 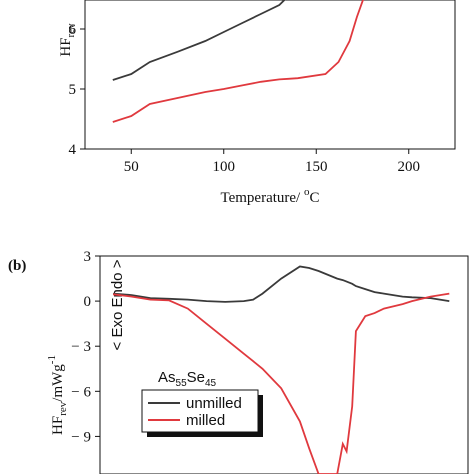 I want to click on y-tick-label: − 6, so click(x=81, y=392).